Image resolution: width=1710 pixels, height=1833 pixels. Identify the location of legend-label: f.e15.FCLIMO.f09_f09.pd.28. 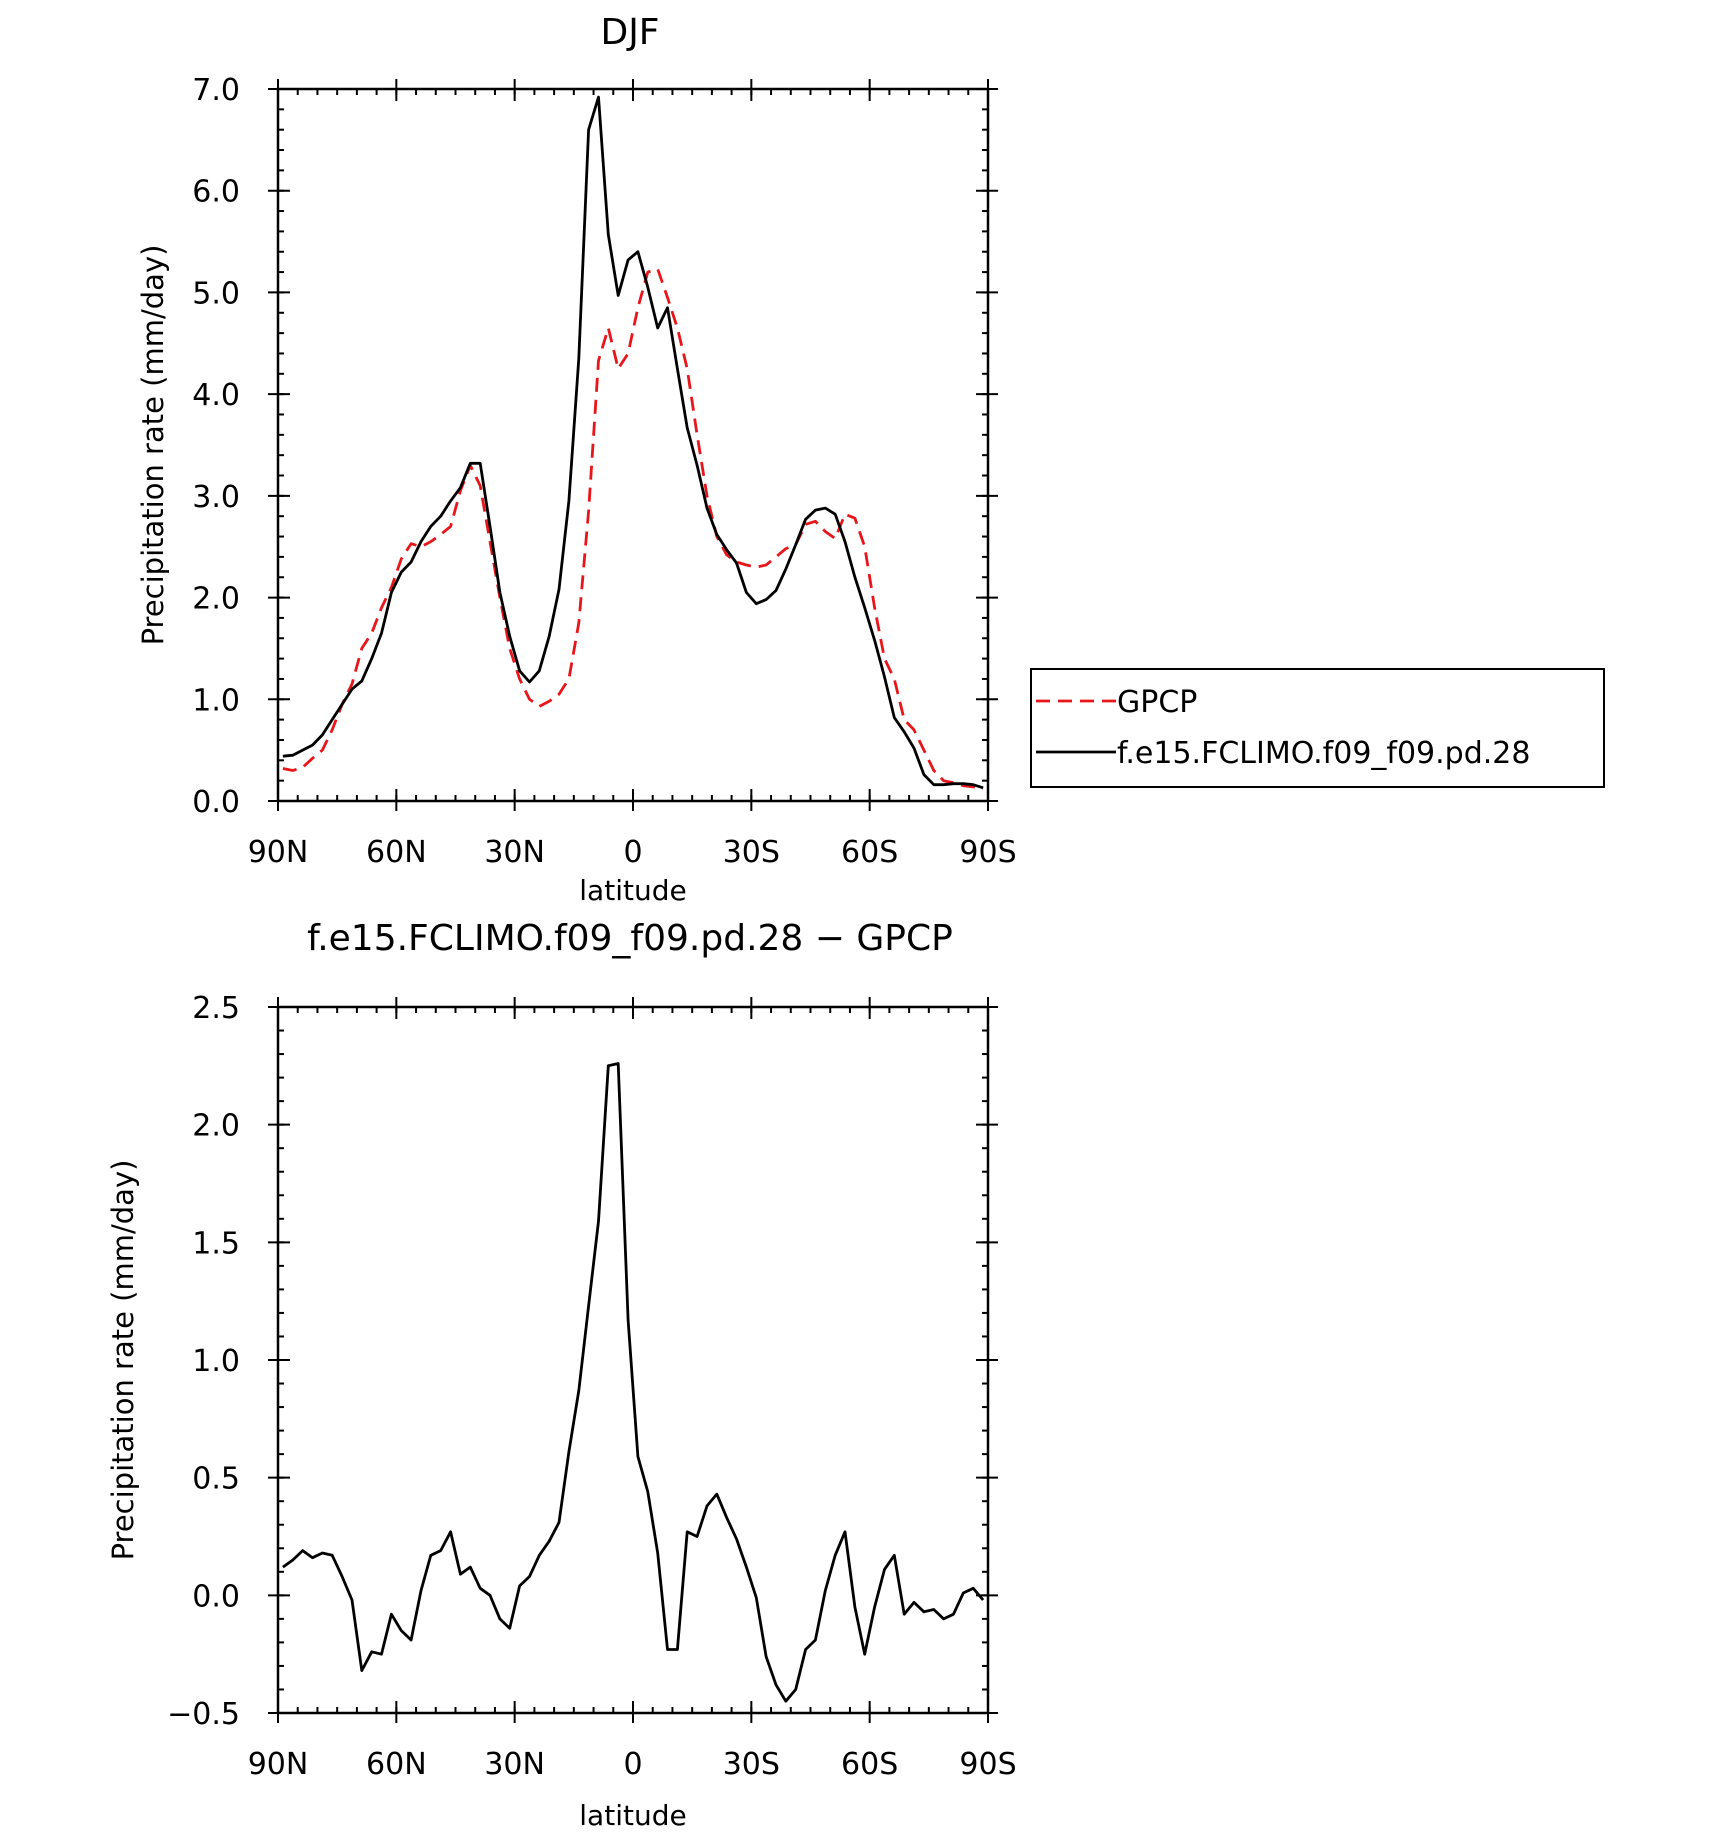
(1323, 753).